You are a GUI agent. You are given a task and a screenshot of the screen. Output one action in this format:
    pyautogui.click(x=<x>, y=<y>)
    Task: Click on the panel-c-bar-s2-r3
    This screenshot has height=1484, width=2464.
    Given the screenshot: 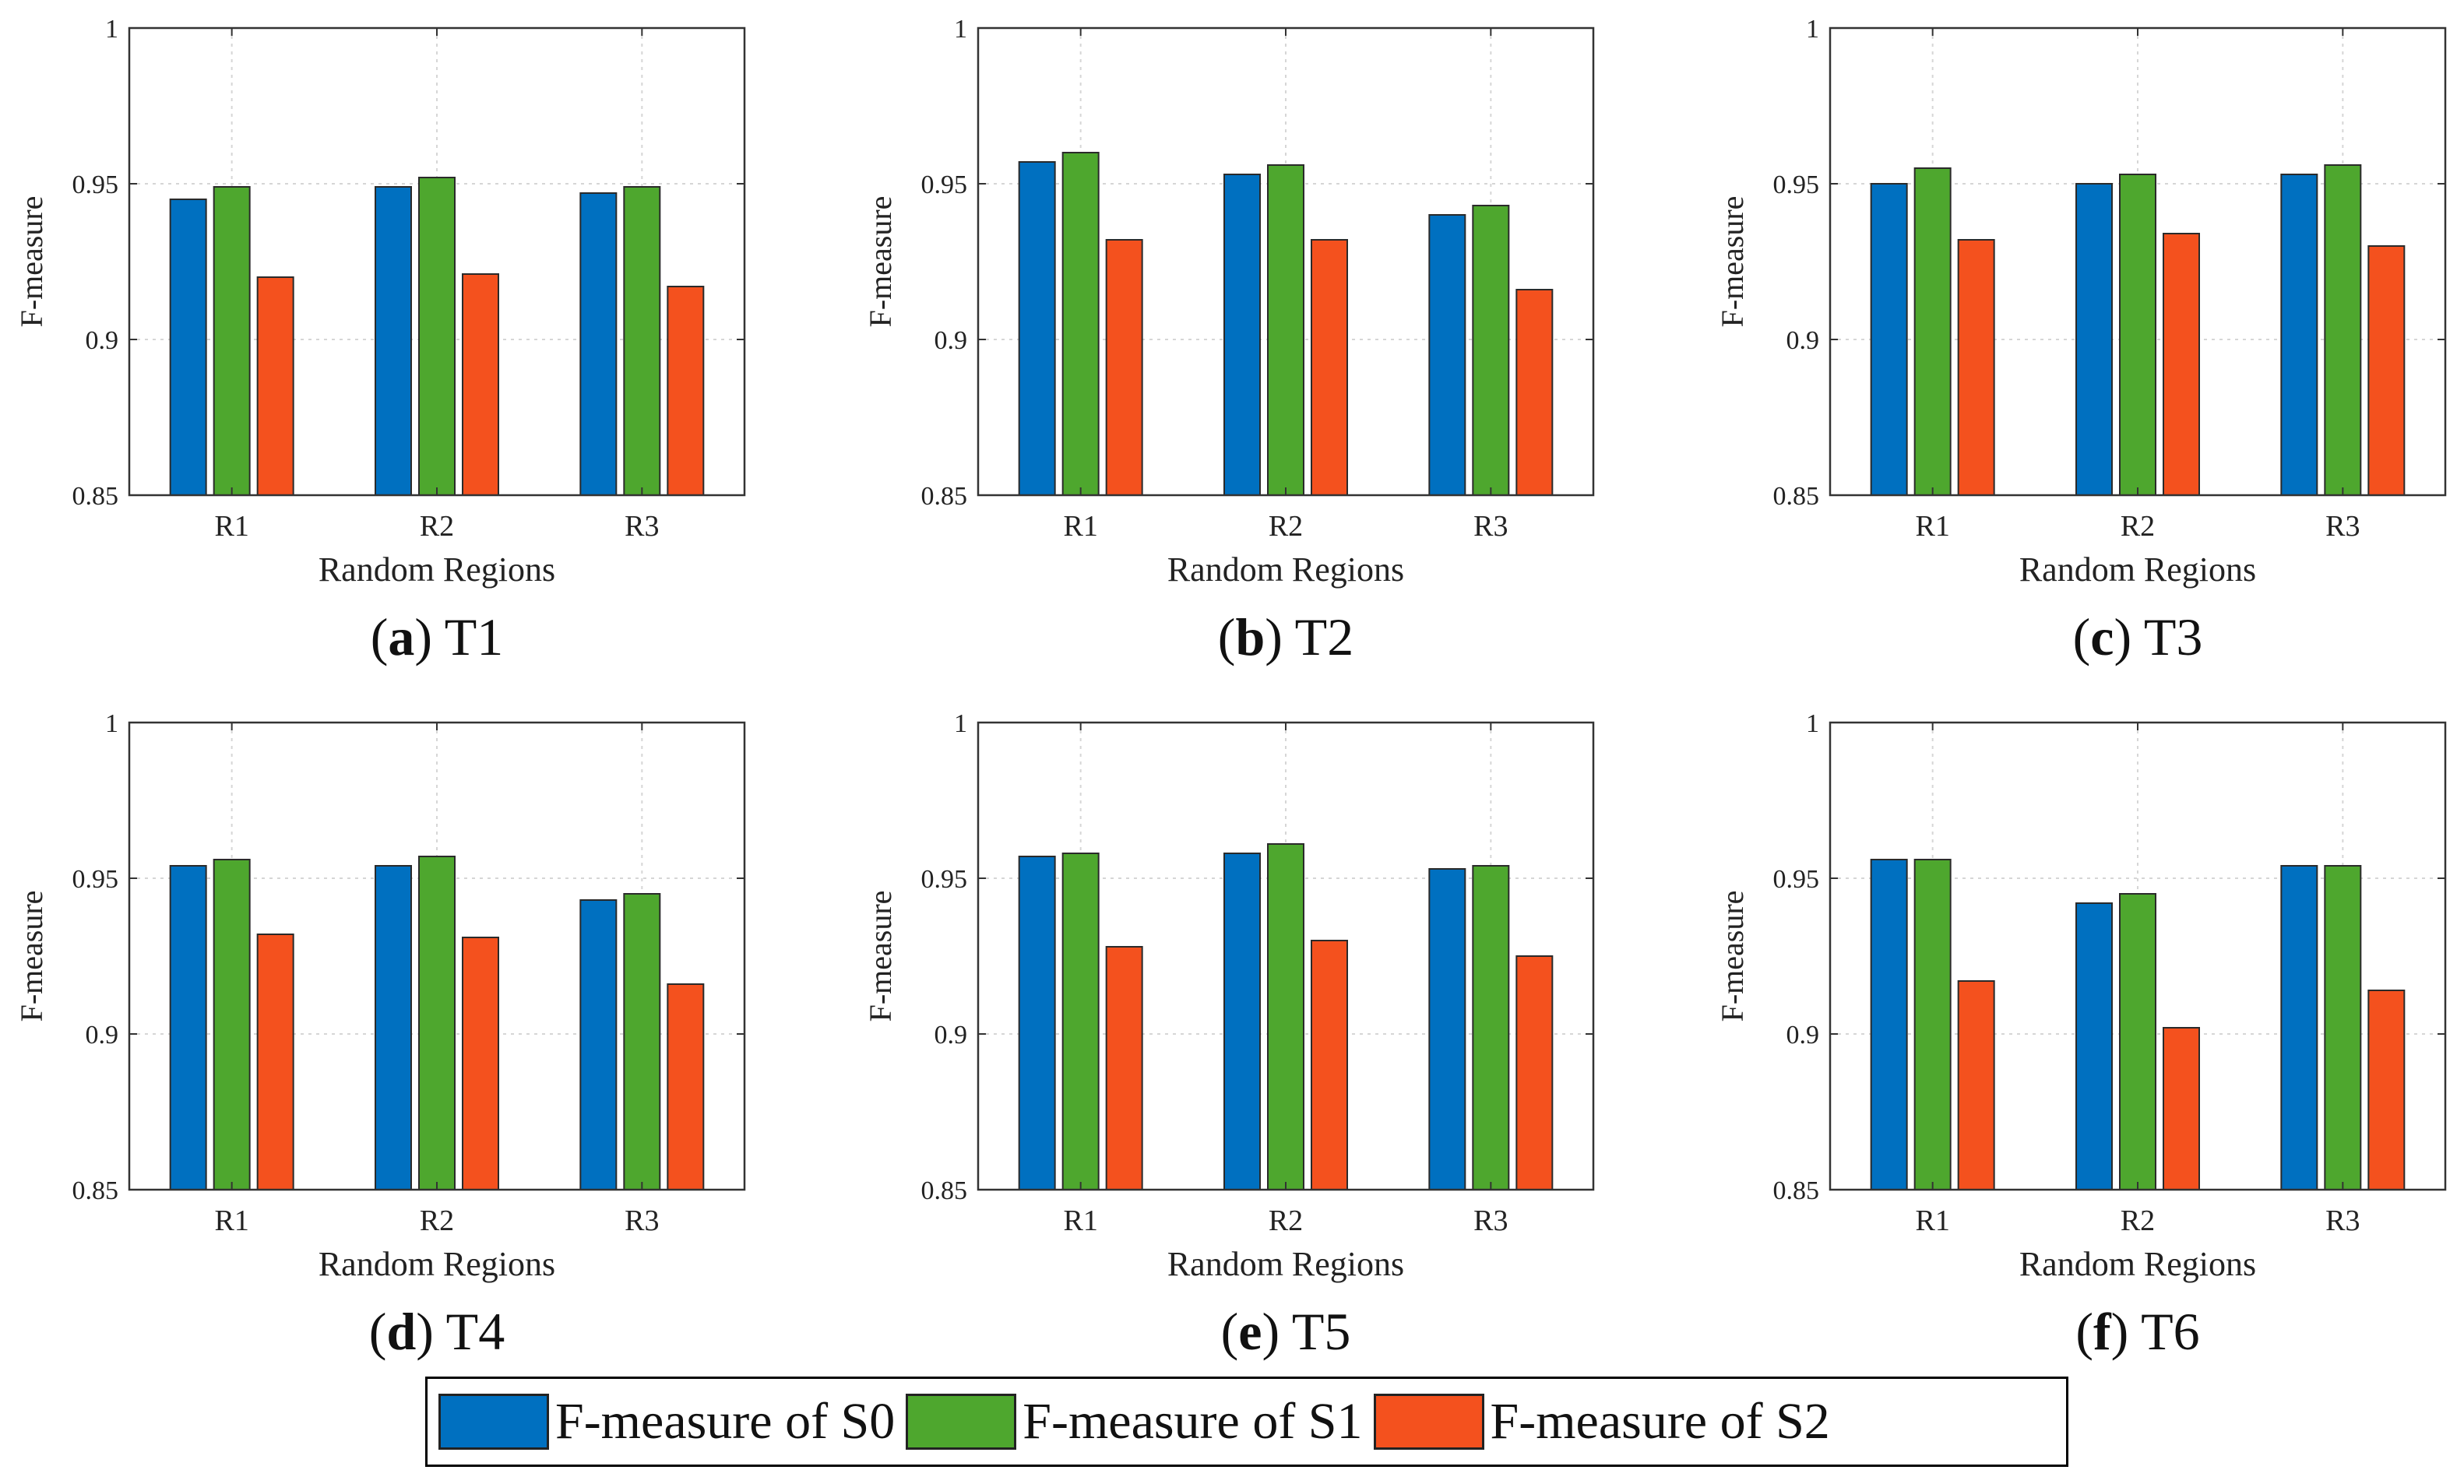 What is the action you would take?
    pyautogui.click(x=2387, y=371)
    